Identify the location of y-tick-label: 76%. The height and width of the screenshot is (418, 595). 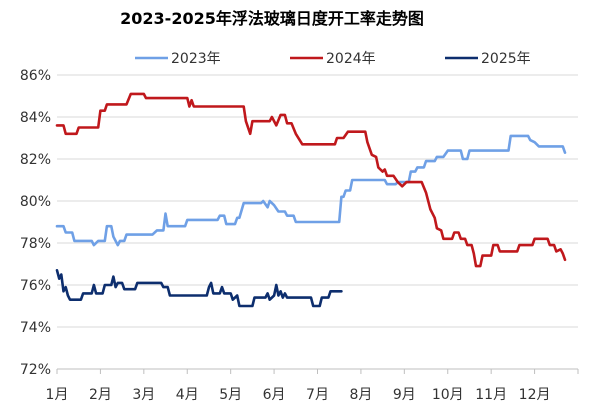
(35, 286).